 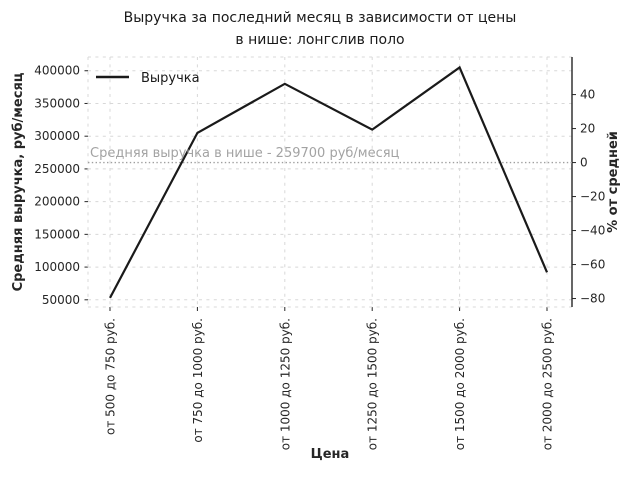 What do you see at coordinates (170, 78) in the screenshot?
I see `legend-label: Выручка` at bounding box center [170, 78].